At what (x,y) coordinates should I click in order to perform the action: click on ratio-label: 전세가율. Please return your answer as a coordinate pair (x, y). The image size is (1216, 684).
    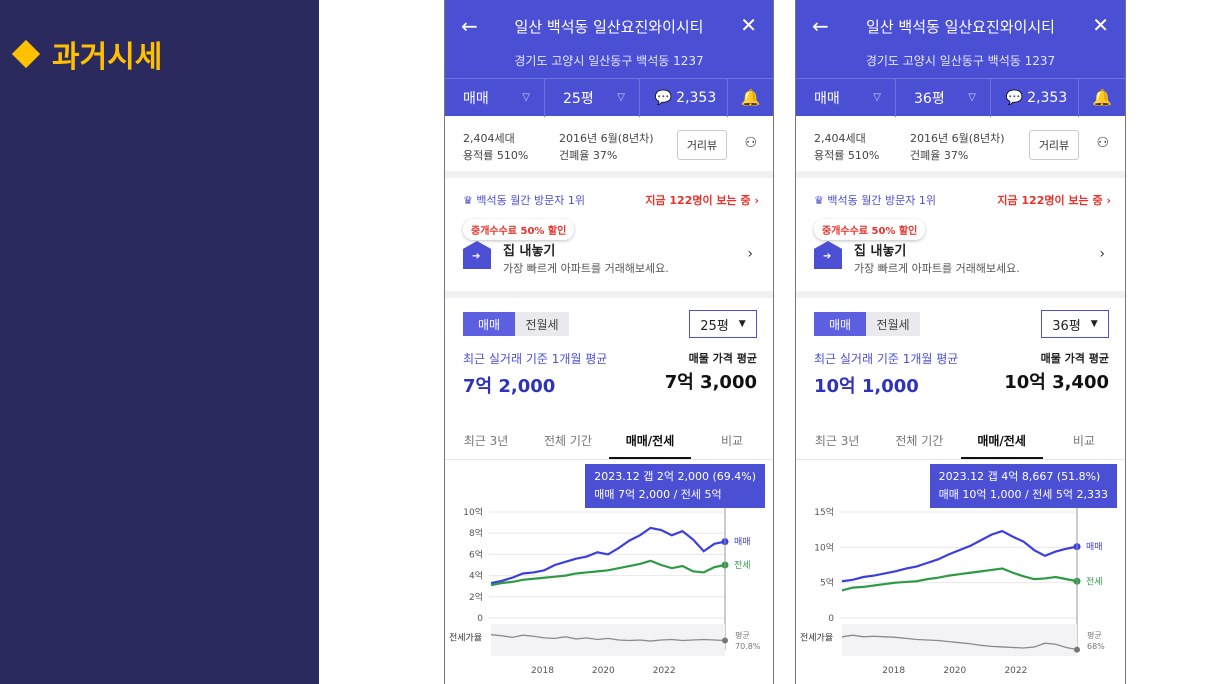
    Looking at the image, I should click on (816, 637).